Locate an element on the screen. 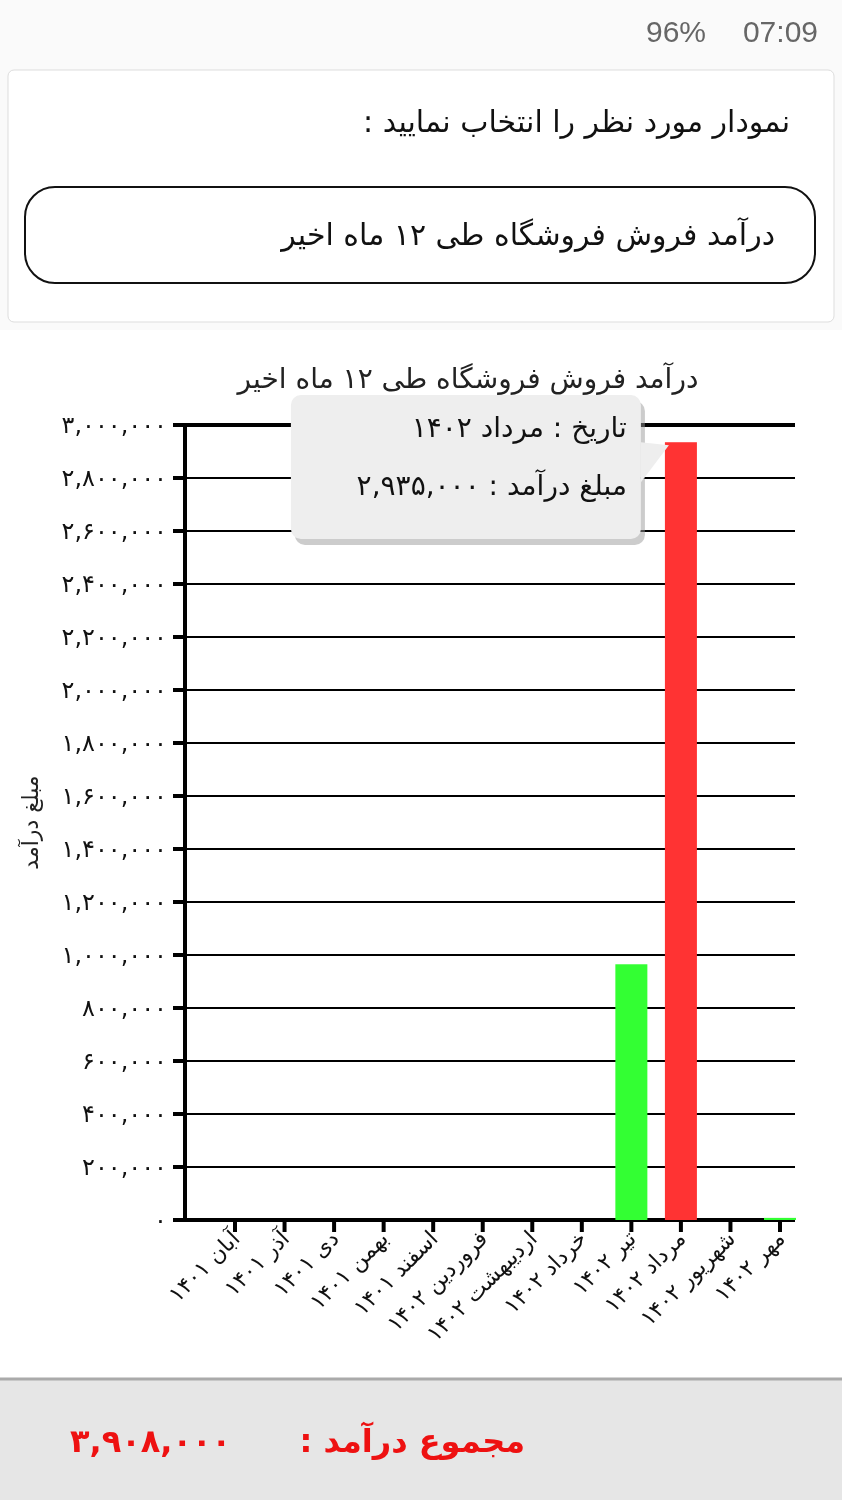 This screenshot has width=842, height=1500. y-tick-label: ۱,۰۰۰,۰۰۰ is located at coordinates (114, 955).